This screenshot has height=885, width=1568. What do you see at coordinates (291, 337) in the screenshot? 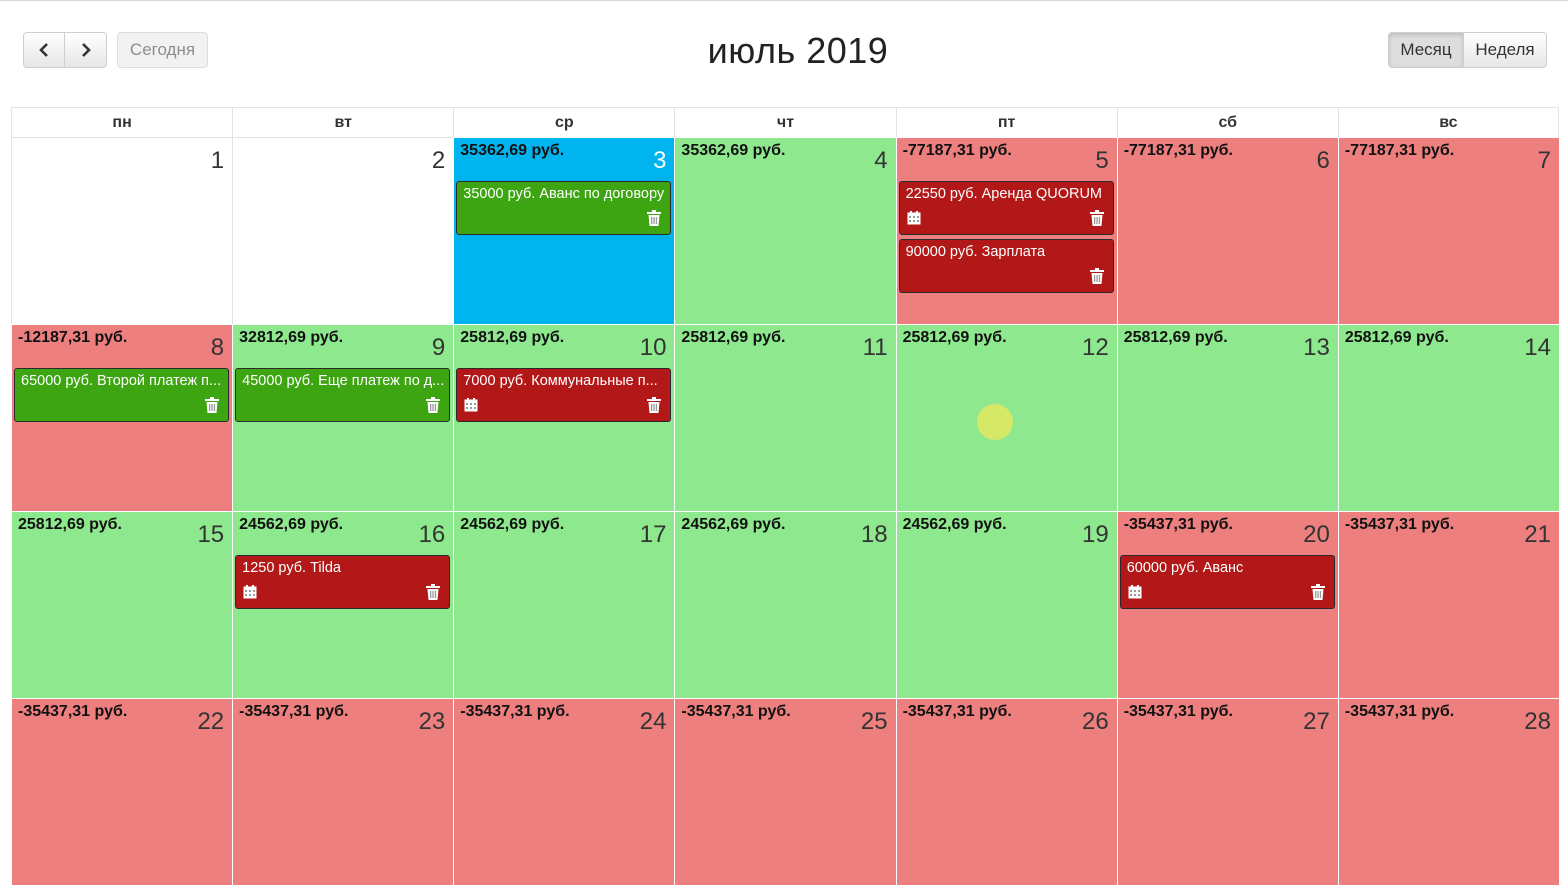
I see `day-balance: 32812,69 руб.` at bounding box center [291, 337].